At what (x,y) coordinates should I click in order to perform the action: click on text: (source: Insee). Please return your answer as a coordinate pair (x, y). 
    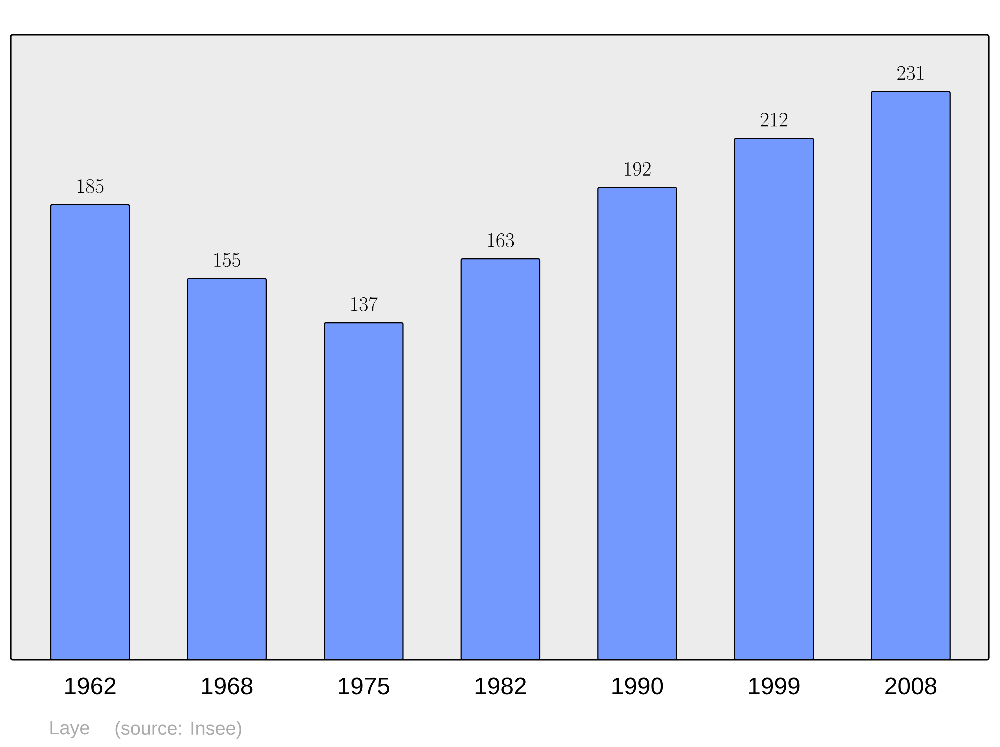
    Looking at the image, I should click on (179, 730).